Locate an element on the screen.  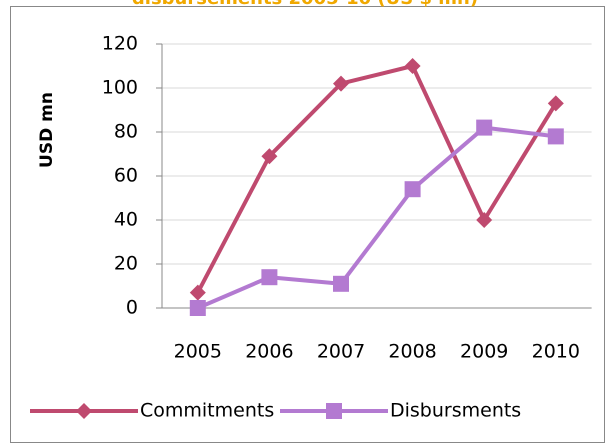
x-tick-label: 2005 is located at coordinates (198, 352).